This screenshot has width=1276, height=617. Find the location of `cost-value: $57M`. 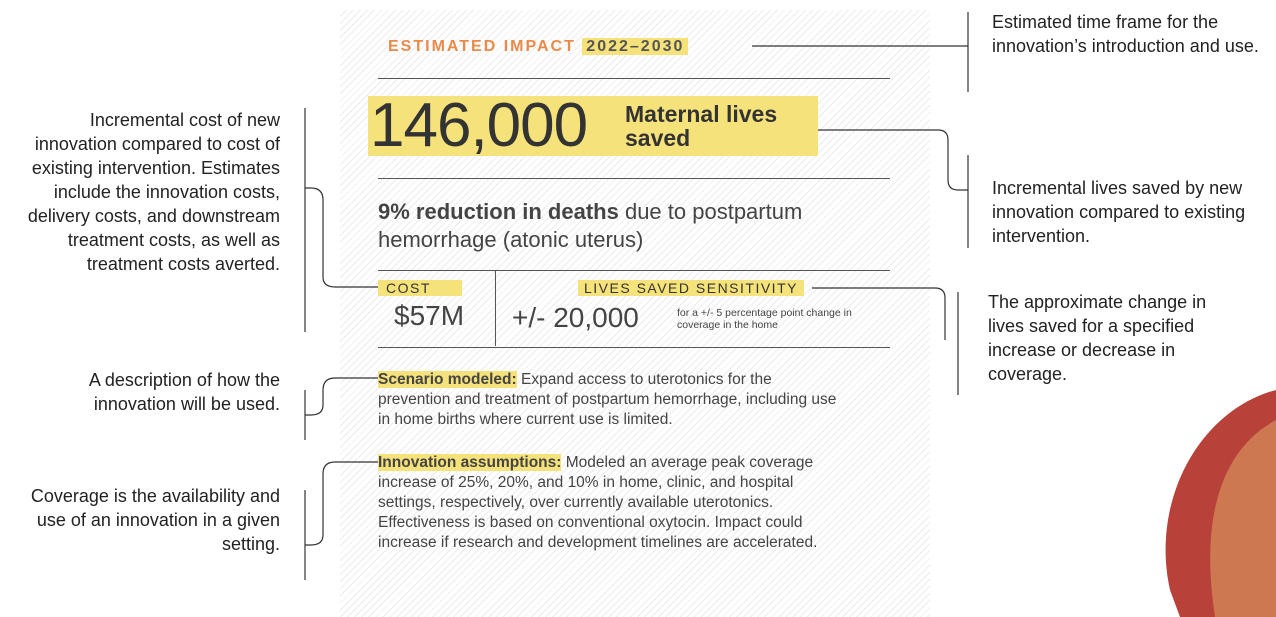

cost-value: $57M is located at coordinates (429, 315).